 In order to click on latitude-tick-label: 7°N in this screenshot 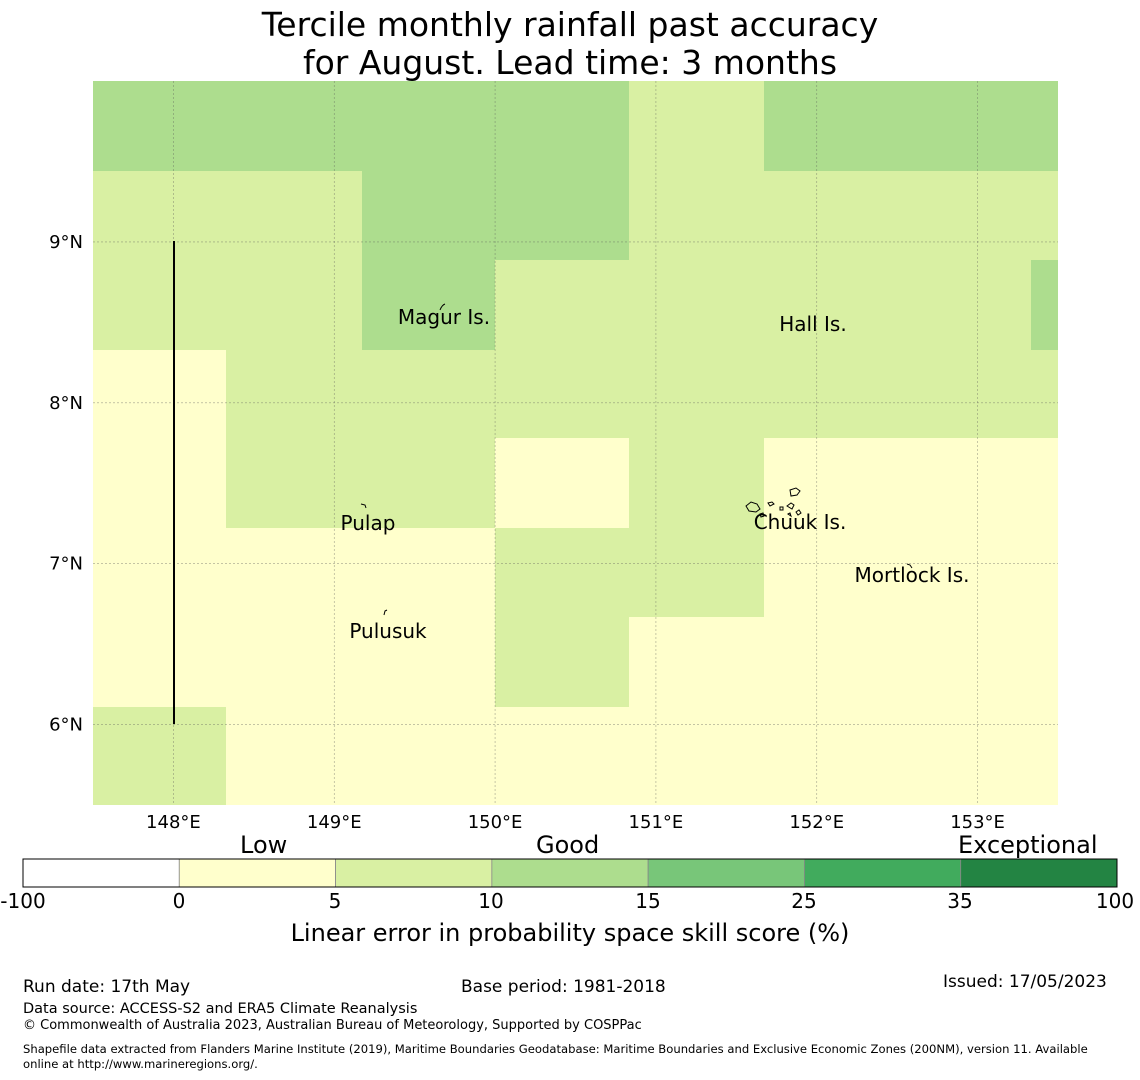, I will do `click(66, 564)`.